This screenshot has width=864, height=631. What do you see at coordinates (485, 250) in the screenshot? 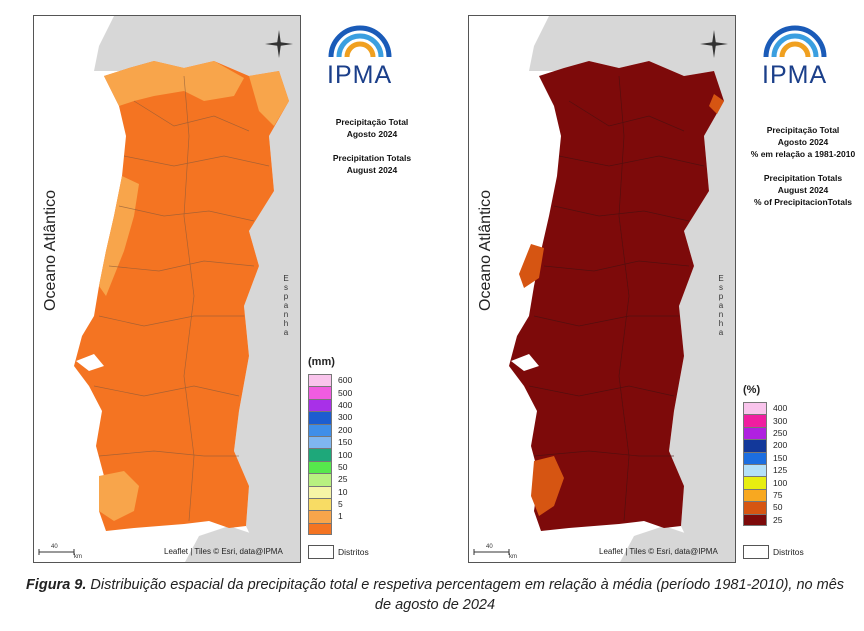
I see `ocean-label: Oceano Atlântico` at bounding box center [485, 250].